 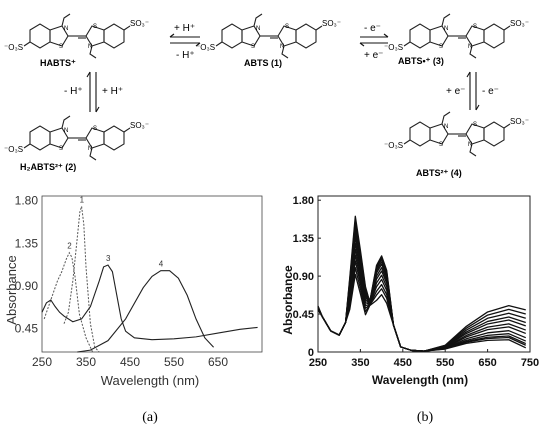 What do you see at coordinates (303, 277) in the screenshot?
I see `chart-b-ytick: 0.90` at bounding box center [303, 277].